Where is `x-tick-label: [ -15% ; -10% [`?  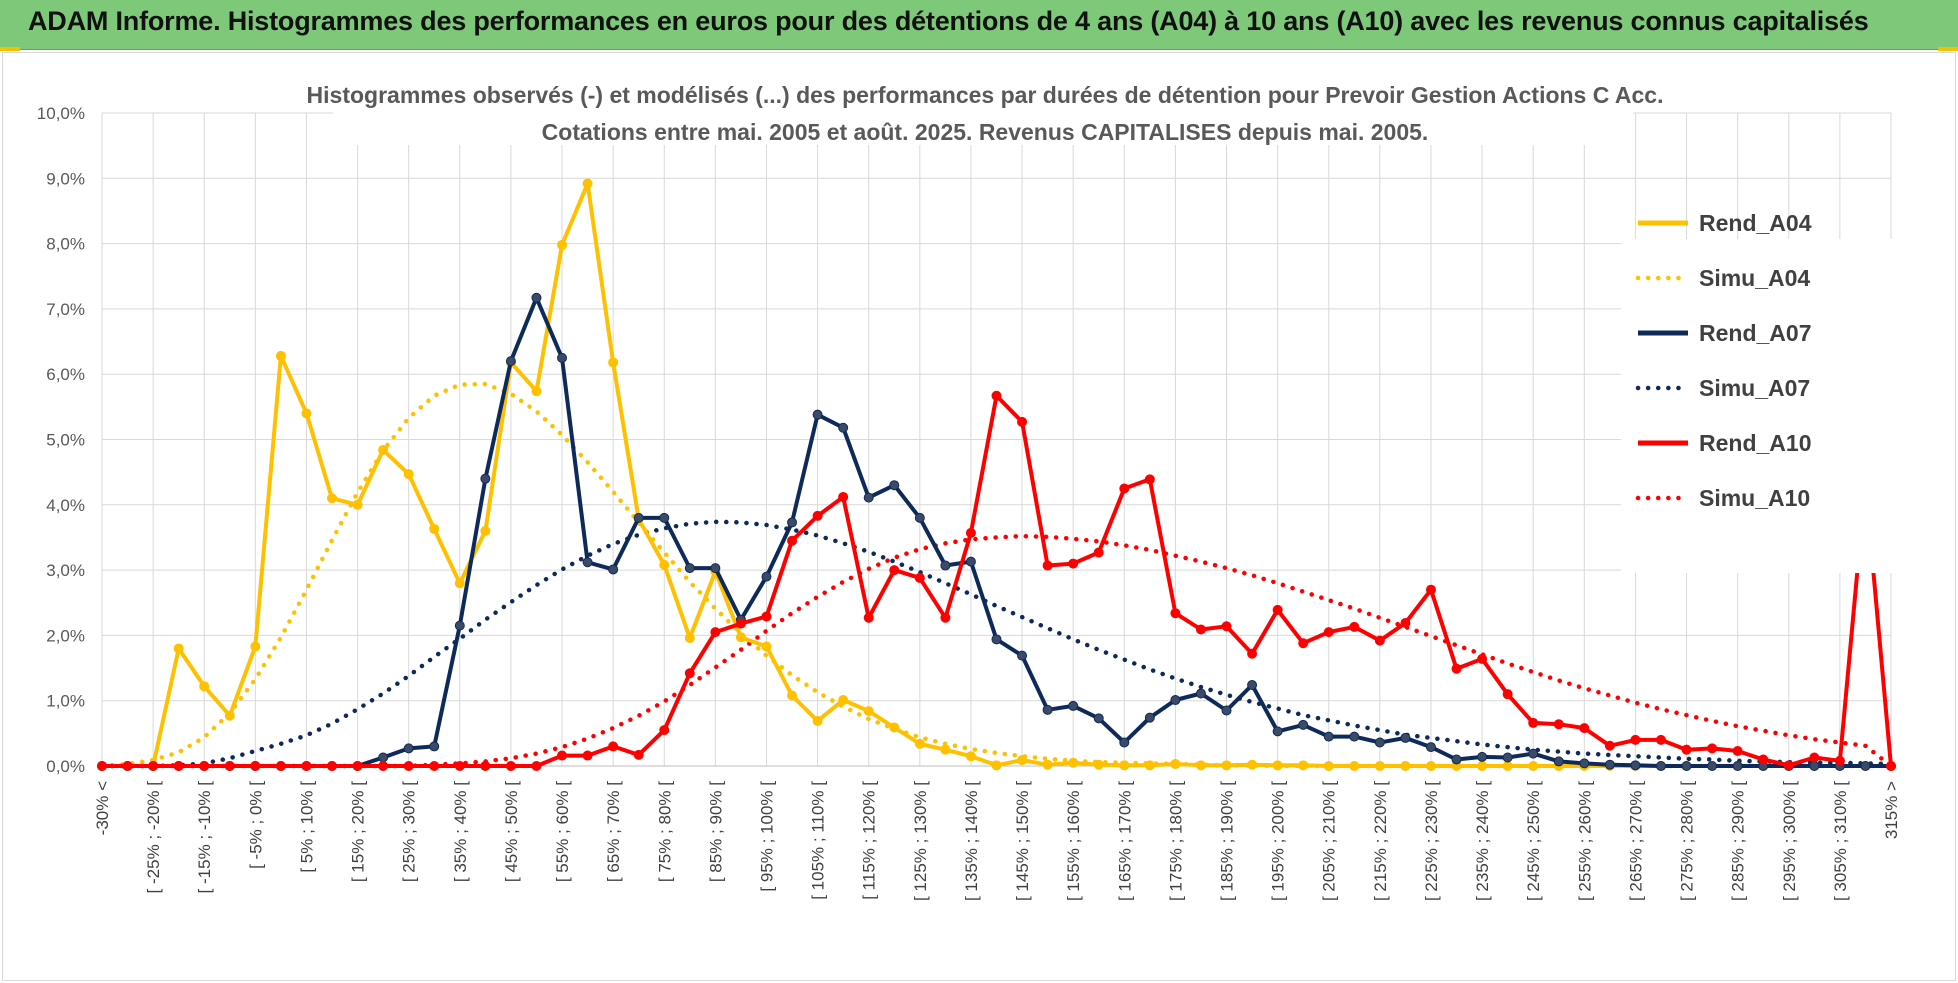
x-tick-label: [ -15% ; -10% [ is located at coordinates (204, 837).